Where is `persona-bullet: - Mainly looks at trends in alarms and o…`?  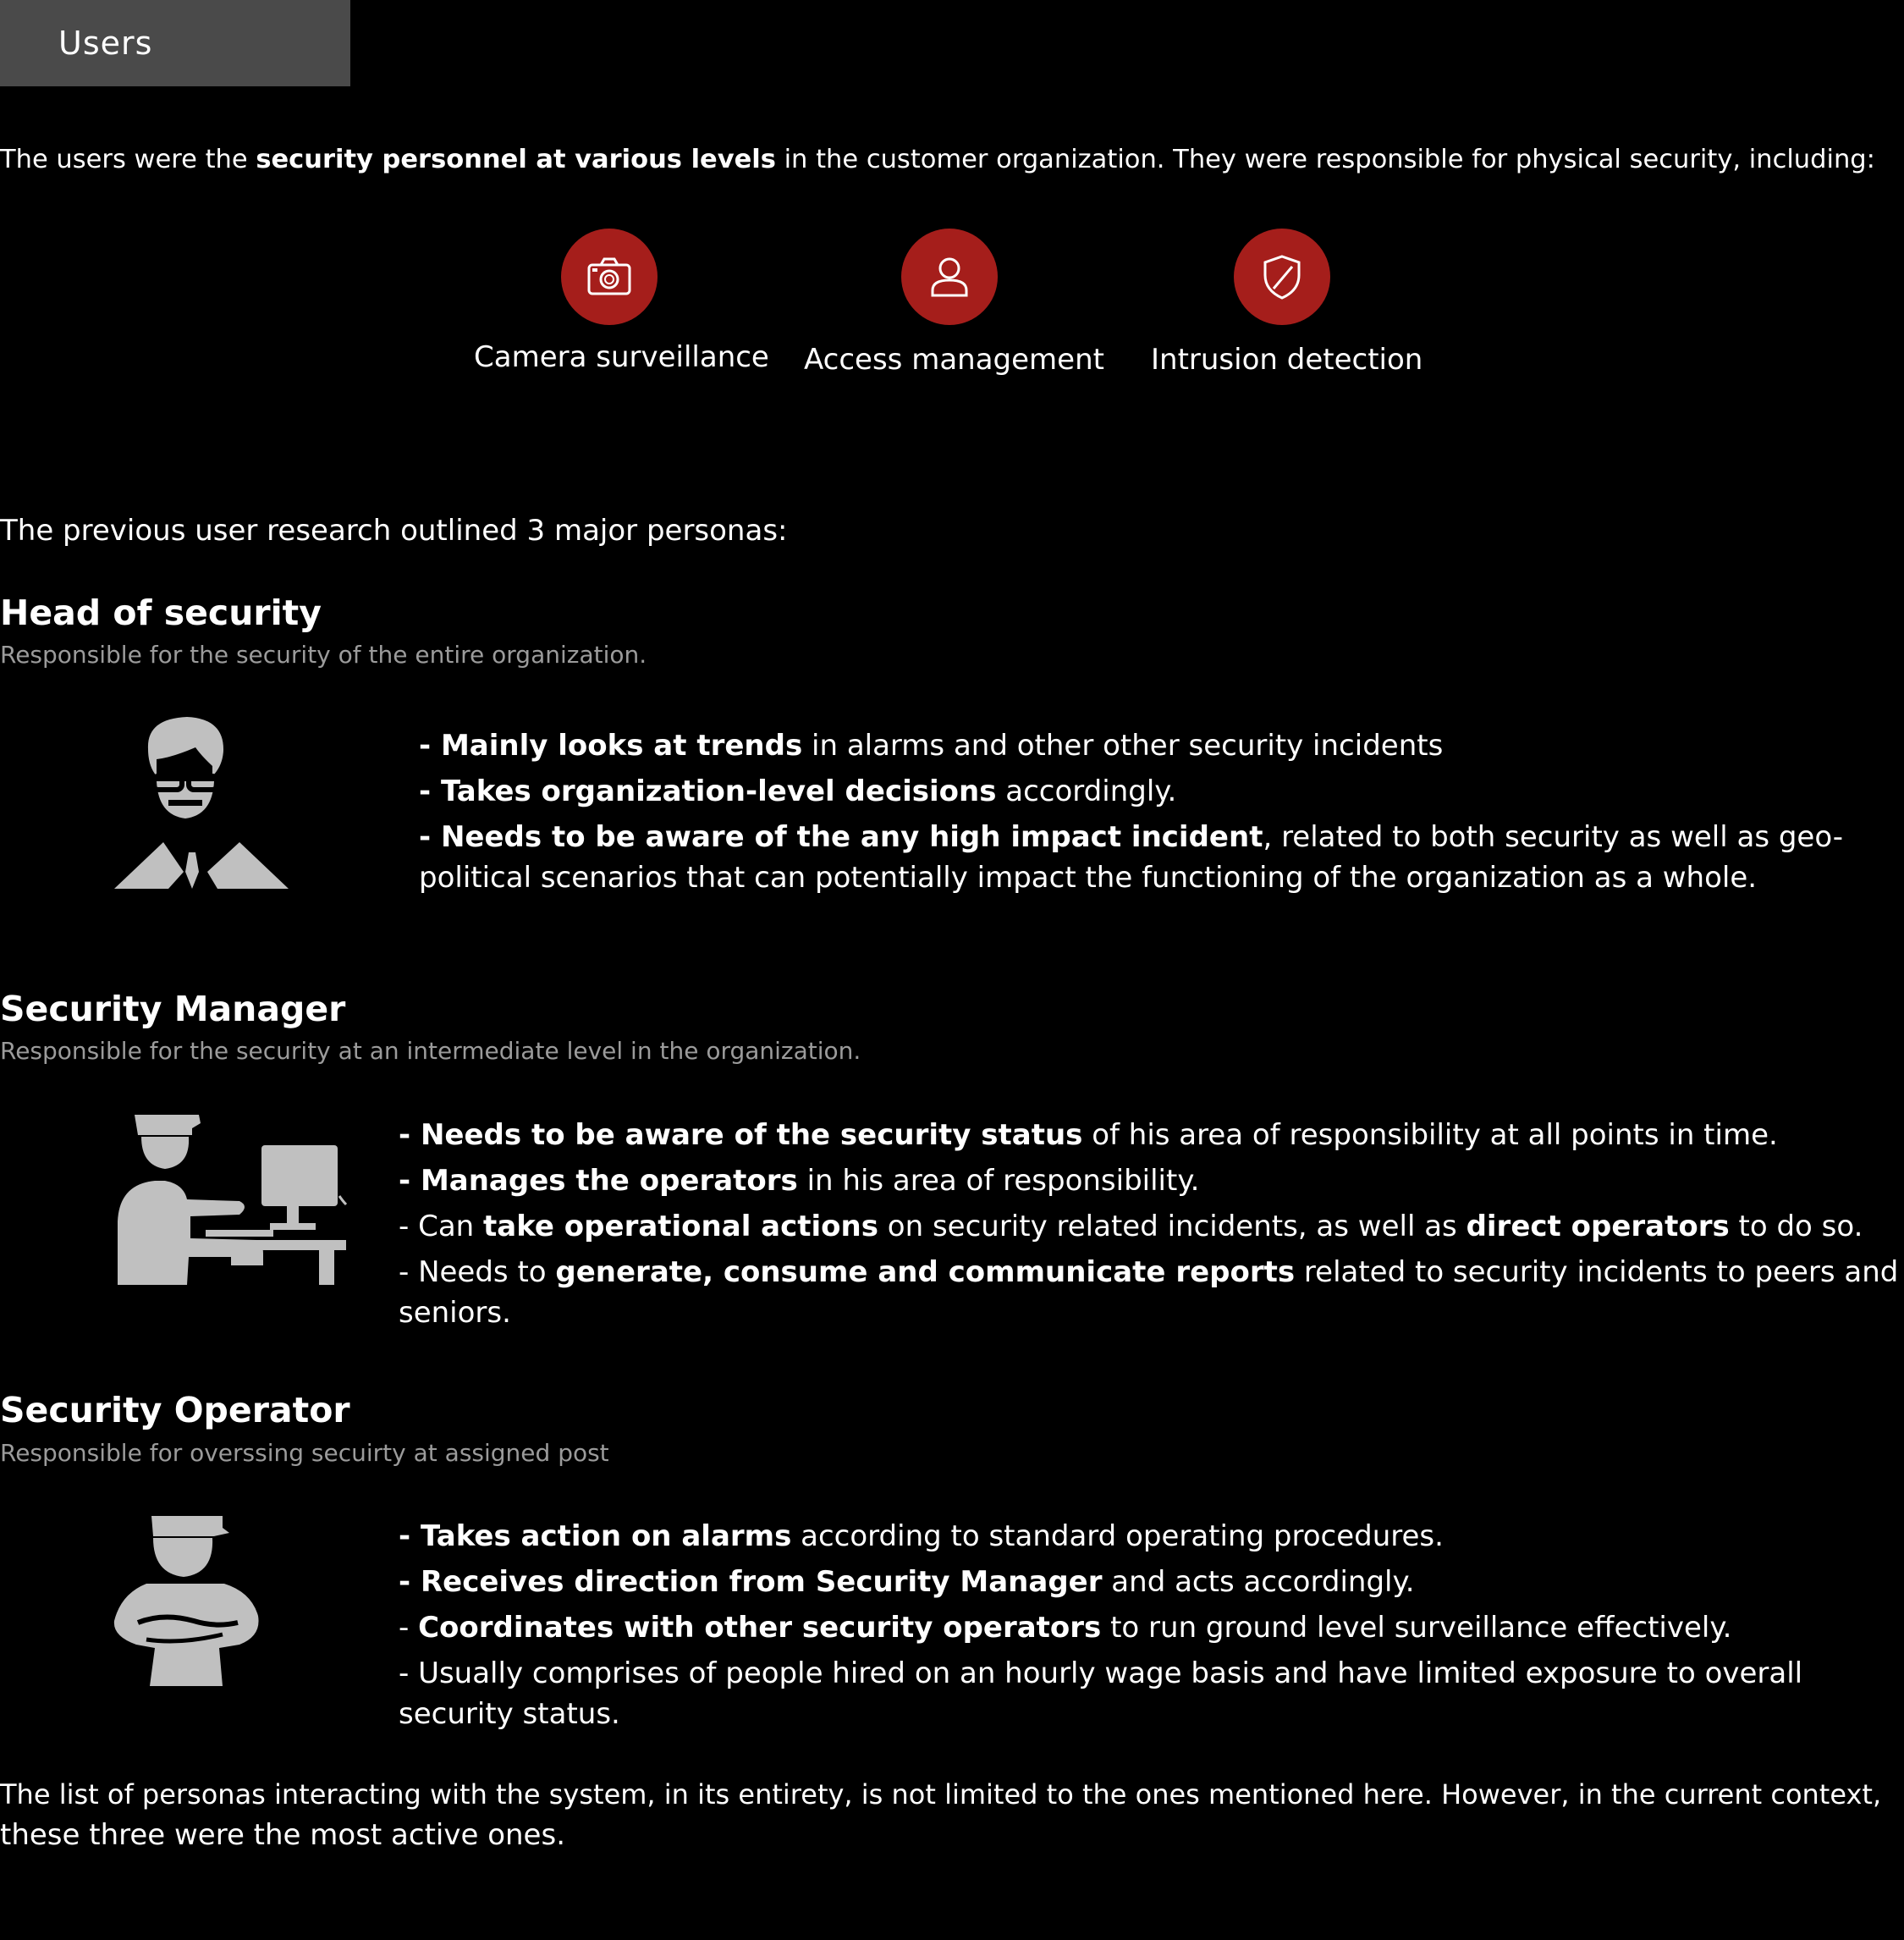
persona-bullet: - Mainly looks at trends in alarms and o… is located at coordinates (931, 746).